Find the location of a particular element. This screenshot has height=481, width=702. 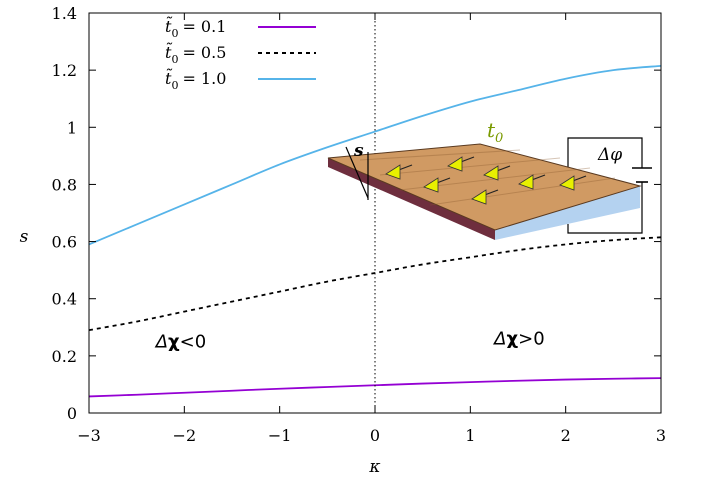

voltage-label: Δφ is located at coordinates (609, 155).